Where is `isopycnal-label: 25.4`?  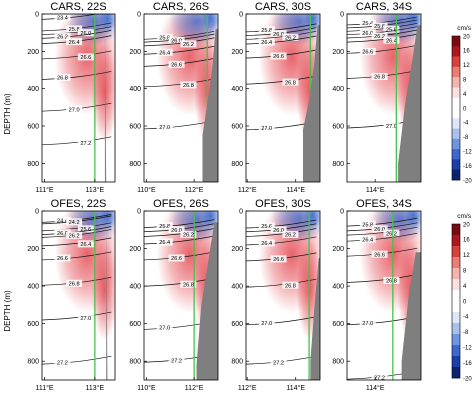
isopycnal-label: 25.4 is located at coordinates (367, 24).